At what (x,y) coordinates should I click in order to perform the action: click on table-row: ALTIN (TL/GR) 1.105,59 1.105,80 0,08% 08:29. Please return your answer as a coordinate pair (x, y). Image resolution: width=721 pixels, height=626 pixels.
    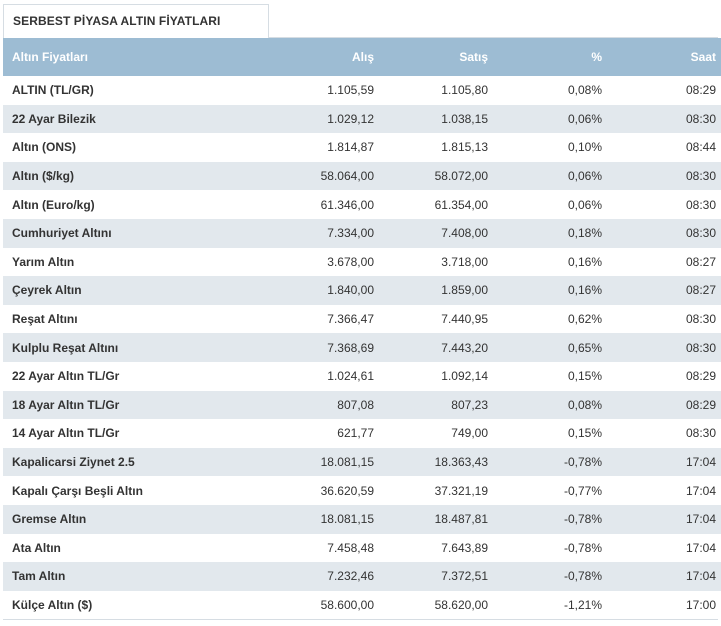
    Looking at the image, I should click on (362, 90).